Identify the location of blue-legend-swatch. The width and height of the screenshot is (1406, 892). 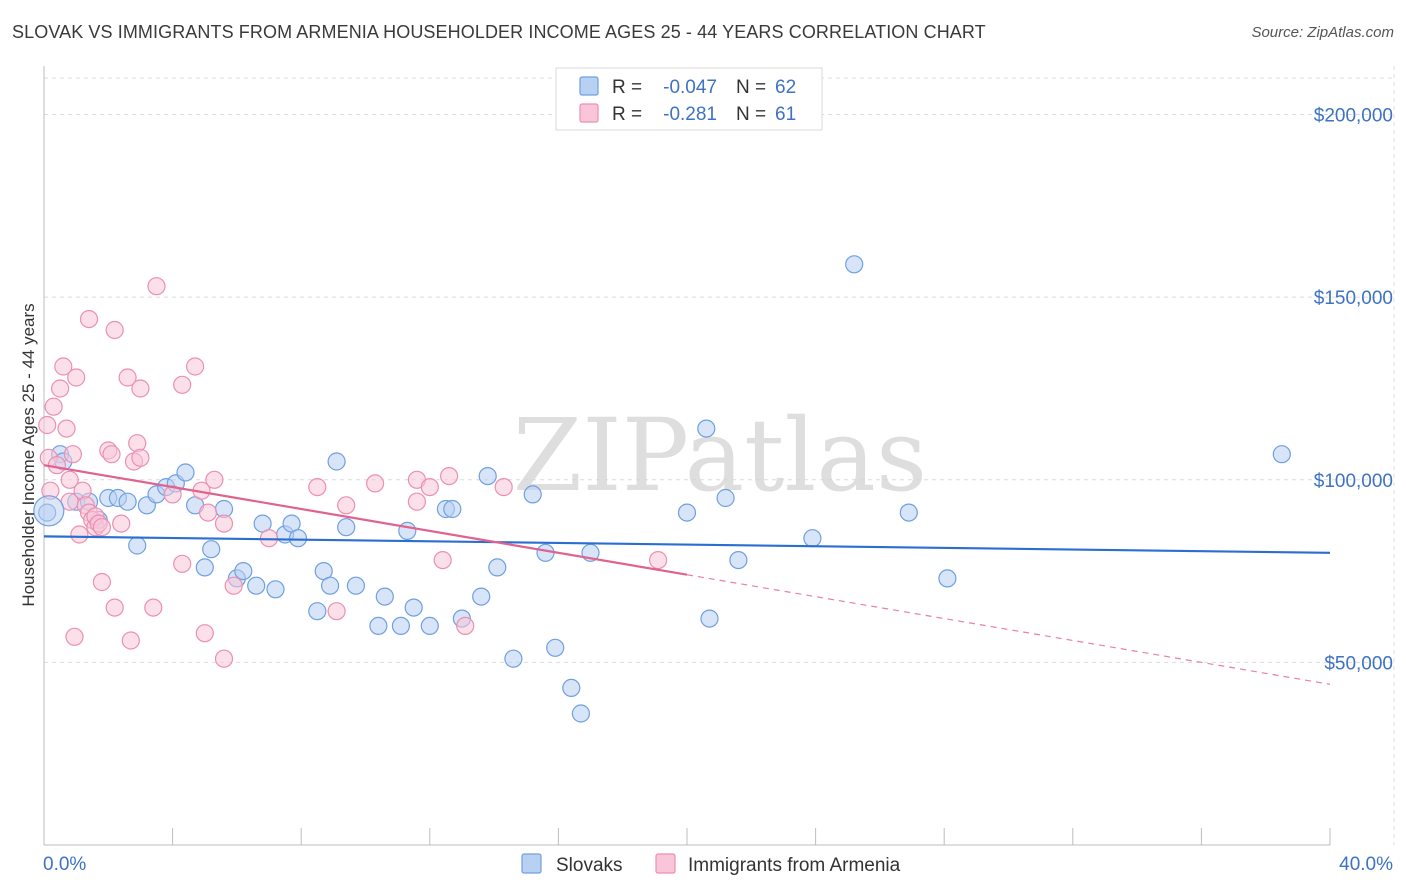
(589, 86).